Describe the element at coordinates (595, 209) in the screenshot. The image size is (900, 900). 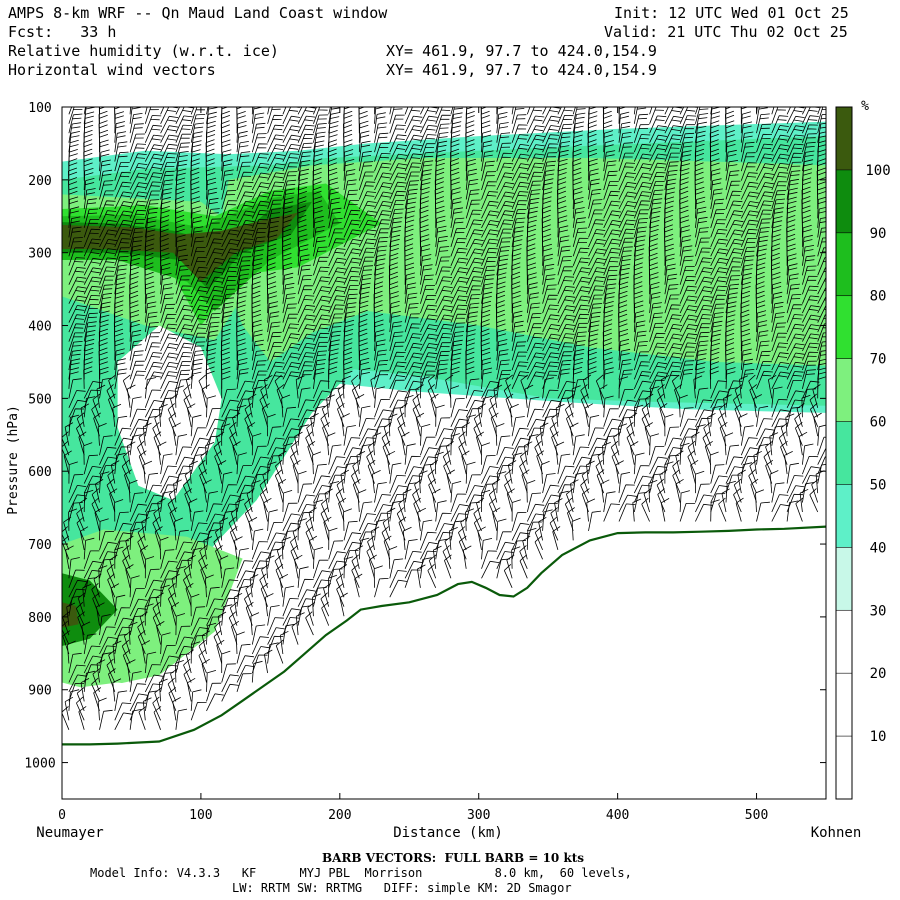
I see `wind-barb-1945` at that location.